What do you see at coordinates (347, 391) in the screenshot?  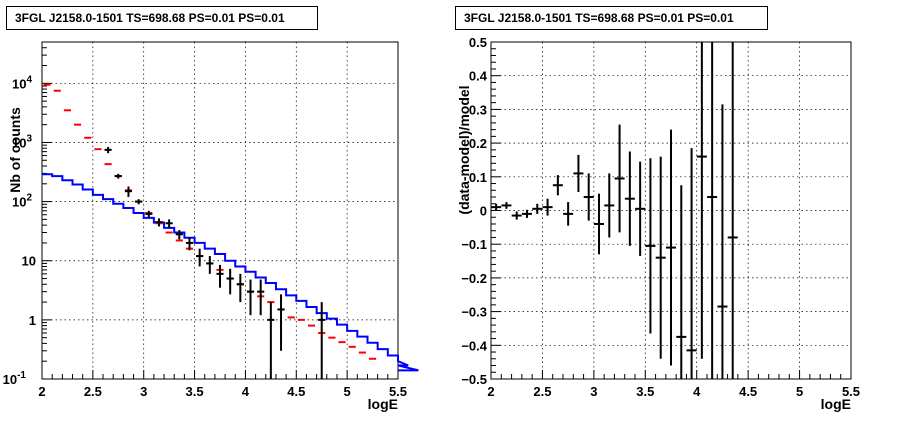 I see `left-x-tick-label: 5` at bounding box center [347, 391].